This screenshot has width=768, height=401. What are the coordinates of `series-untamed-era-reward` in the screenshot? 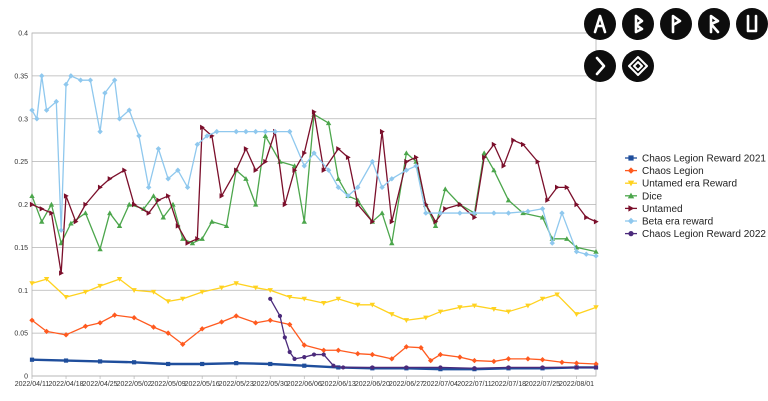 It's located at (314, 300).